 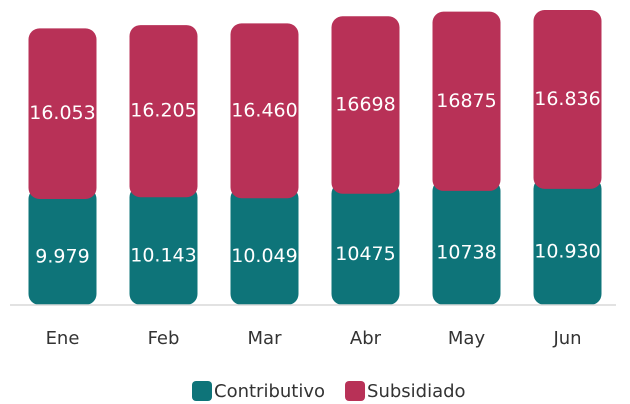 What do you see at coordinates (467, 338) in the screenshot?
I see `x-tick-label: May` at bounding box center [467, 338].